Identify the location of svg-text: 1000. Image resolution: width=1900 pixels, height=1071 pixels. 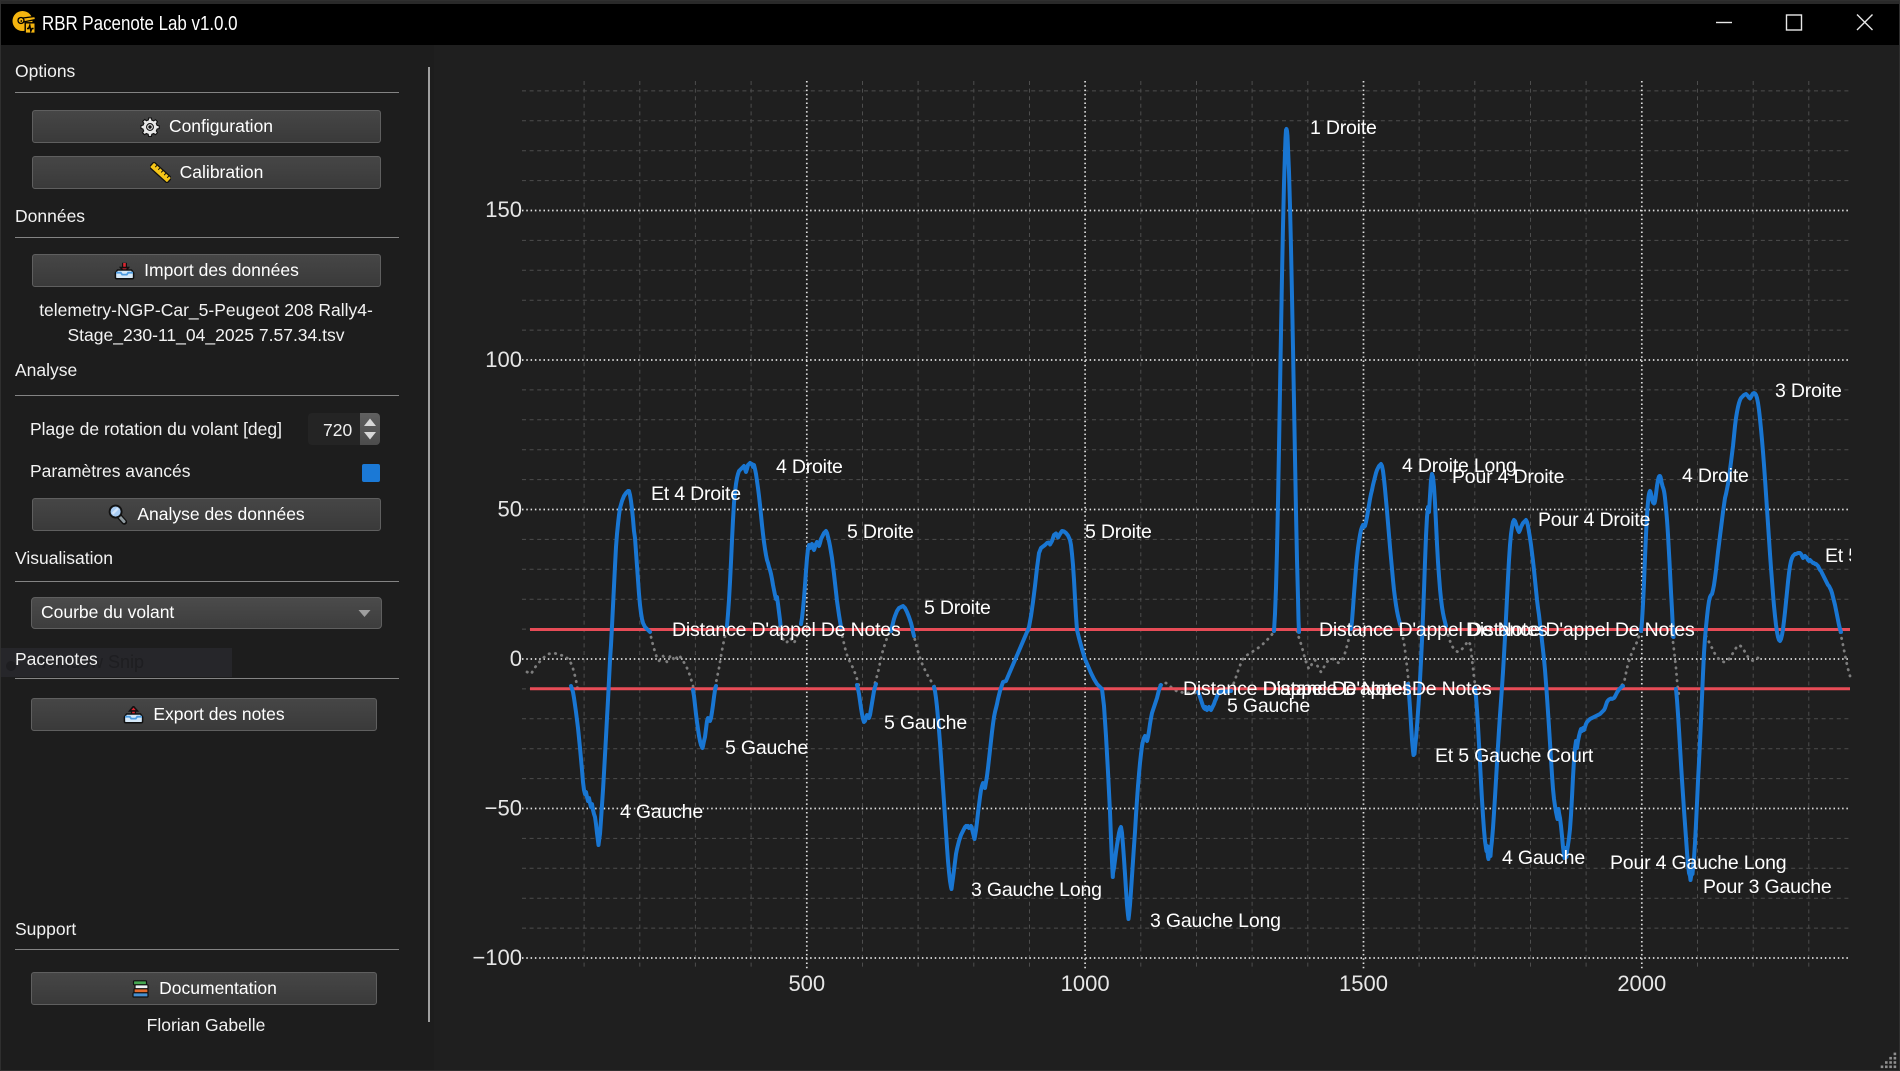
(1085, 983).